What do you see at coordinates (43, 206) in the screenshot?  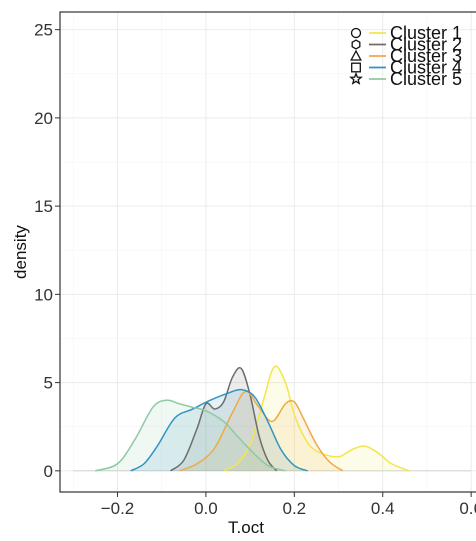 I see `y-tick-label: 15` at bounding box center [43, 206].